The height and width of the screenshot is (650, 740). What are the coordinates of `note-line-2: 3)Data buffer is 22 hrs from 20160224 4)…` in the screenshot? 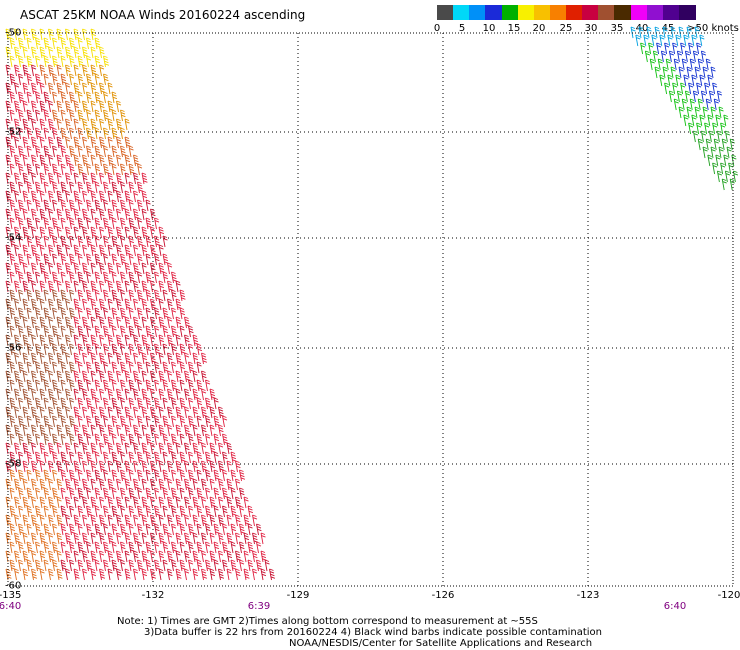 It's located at (373, 632).